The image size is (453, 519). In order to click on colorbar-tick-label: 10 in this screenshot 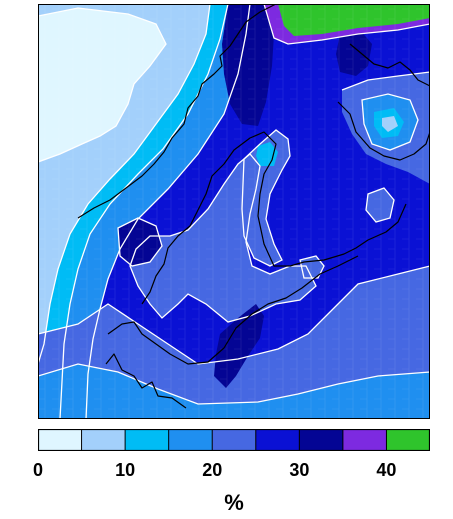, I will do `click(125, 470)`.